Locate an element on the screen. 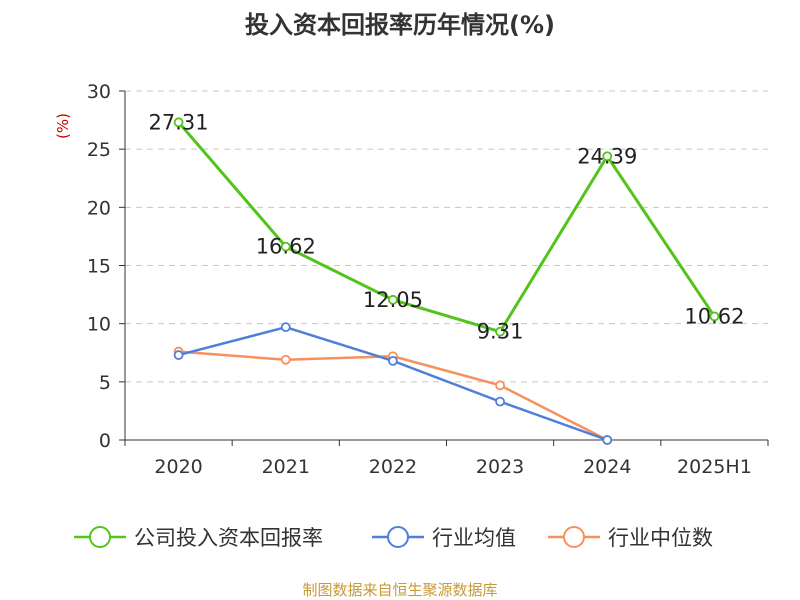 This screenshot has height=600, width=800. y-tick-label: 5 is located at coordinates (105, 383).